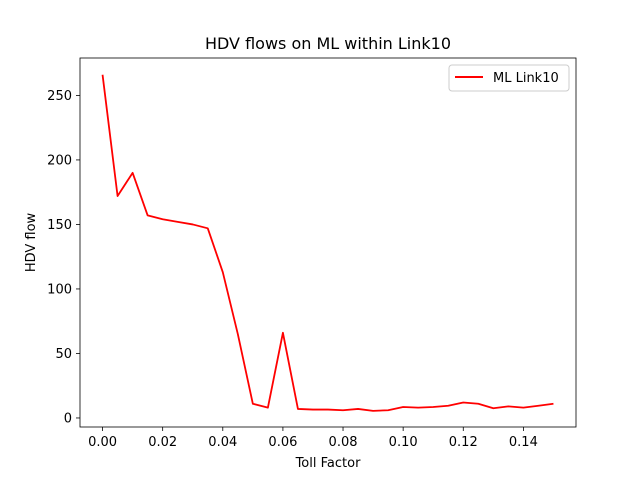  I want to click on y-tick-label: 200, so click(59, 160).